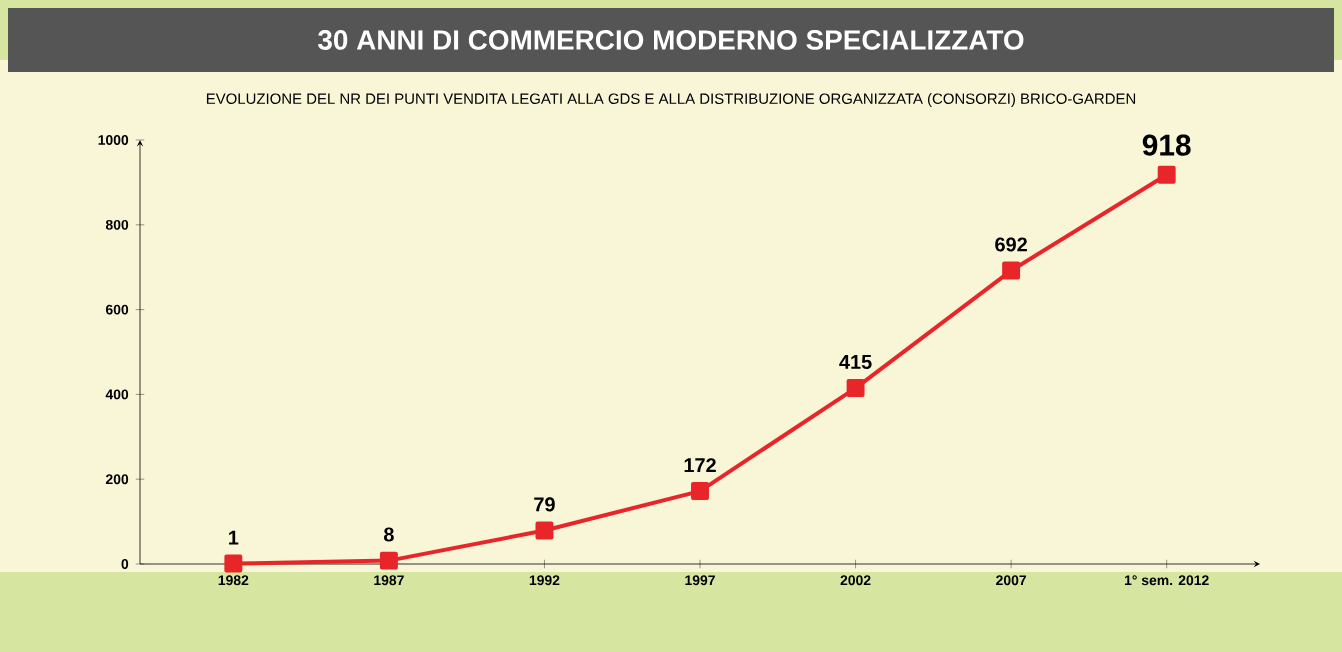 This screenshot has width=1342, height=652. I want to click on data-label: 918, so click(1166, 145).